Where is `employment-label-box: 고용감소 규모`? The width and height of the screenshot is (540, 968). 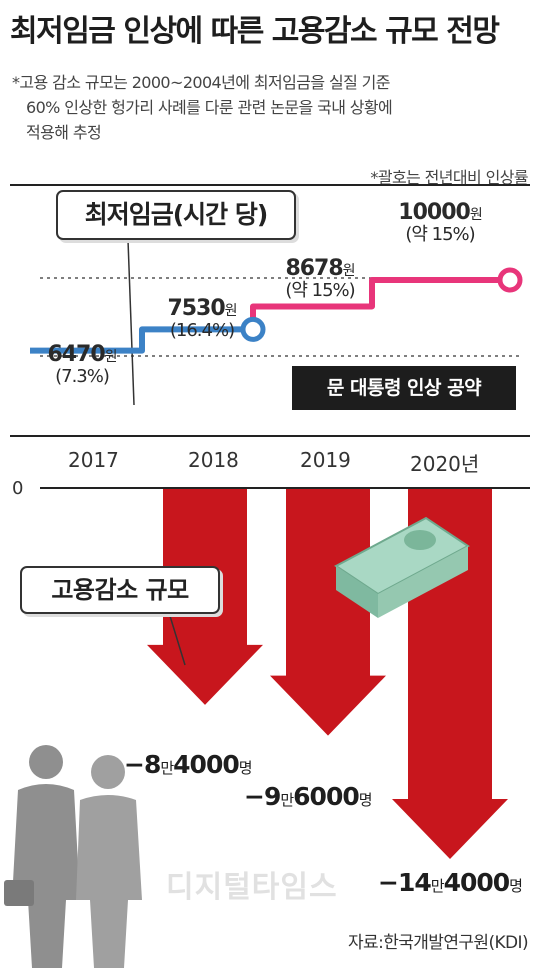 employment-label-box: 고용감소 규모 is located at coordinates (120, 590).